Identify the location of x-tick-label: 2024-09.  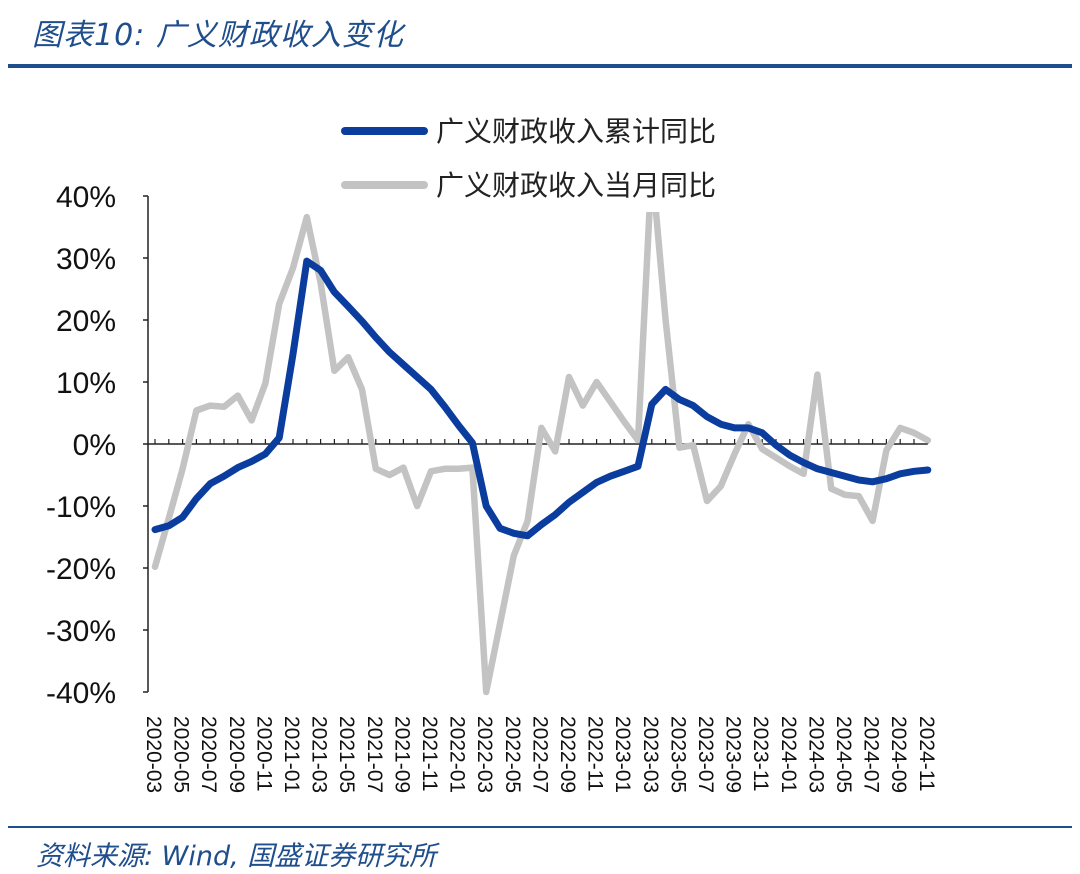
(898, 754).